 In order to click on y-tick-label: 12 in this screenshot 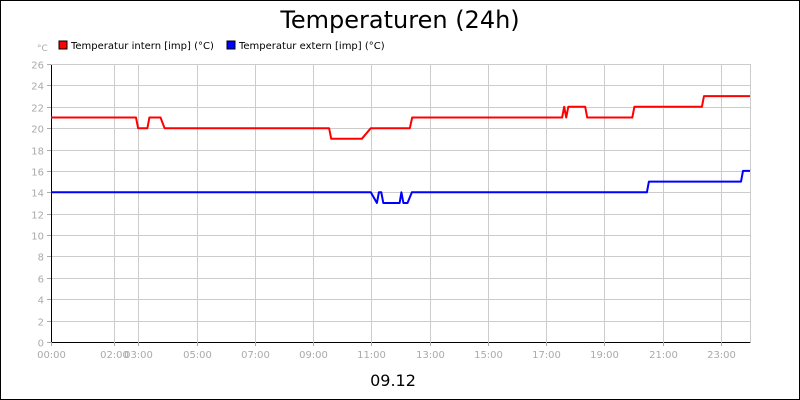, I will do `click(37, 216)`.